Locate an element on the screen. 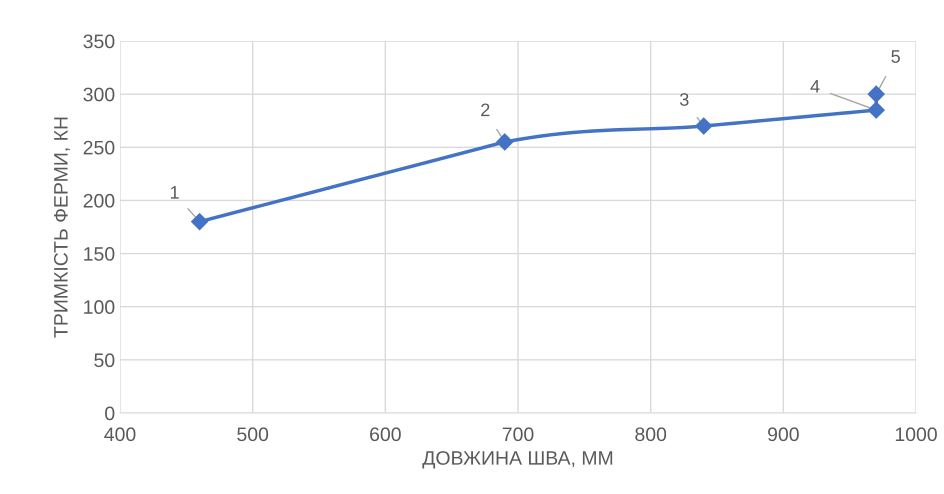  x-tick-label: 800 is located at coordinates (650, 434).